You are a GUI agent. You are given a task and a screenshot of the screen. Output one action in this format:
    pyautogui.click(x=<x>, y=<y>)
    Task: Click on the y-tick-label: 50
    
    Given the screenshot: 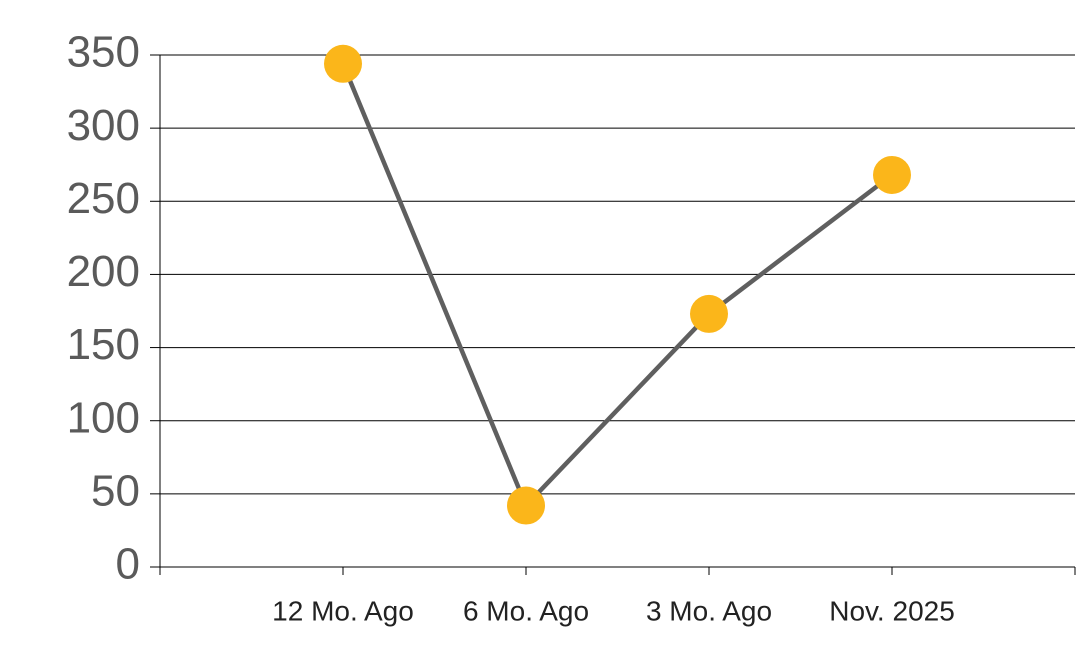 What is the action you would take?
    pyautogui.click(x=115, y=490)
    